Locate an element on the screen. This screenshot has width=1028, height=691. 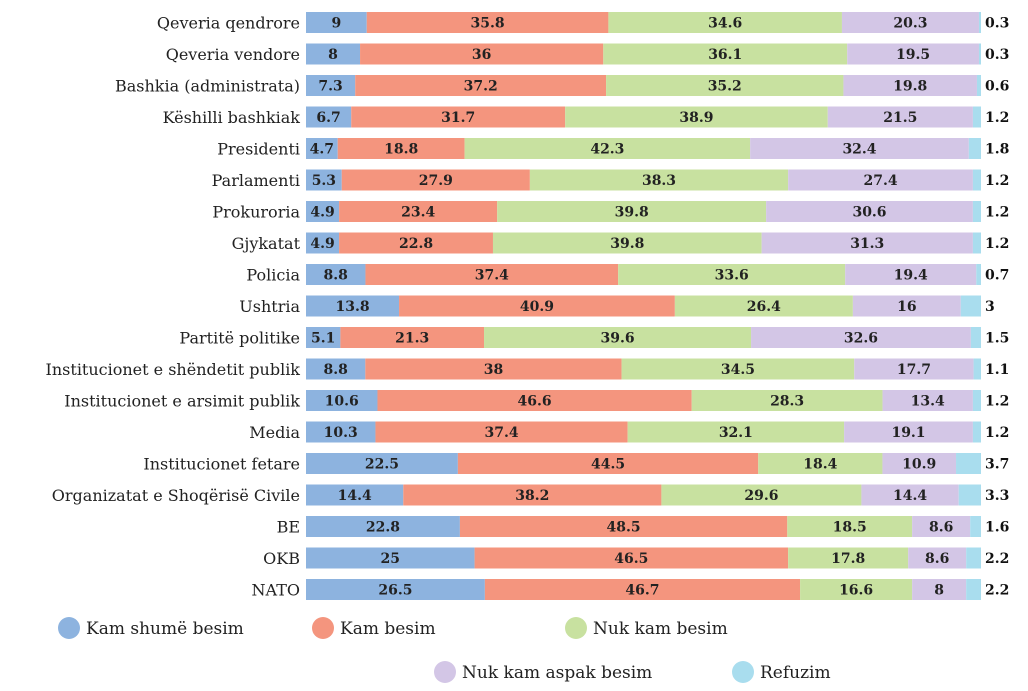
category-label: Media is located at coordinates (274, 432).